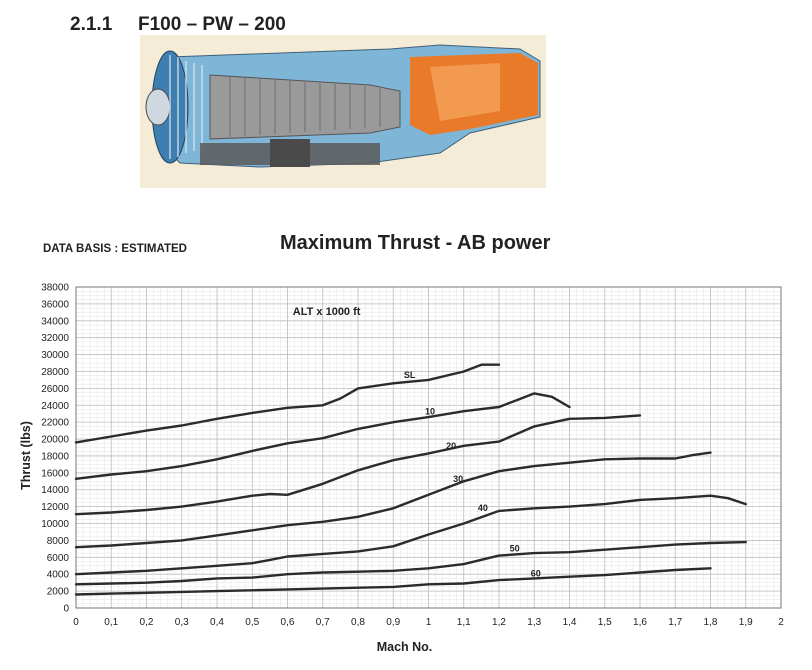 The width and height of the screenshot is (812, 670). I want to click on y-tick-label: 10000, so click(55, 524).